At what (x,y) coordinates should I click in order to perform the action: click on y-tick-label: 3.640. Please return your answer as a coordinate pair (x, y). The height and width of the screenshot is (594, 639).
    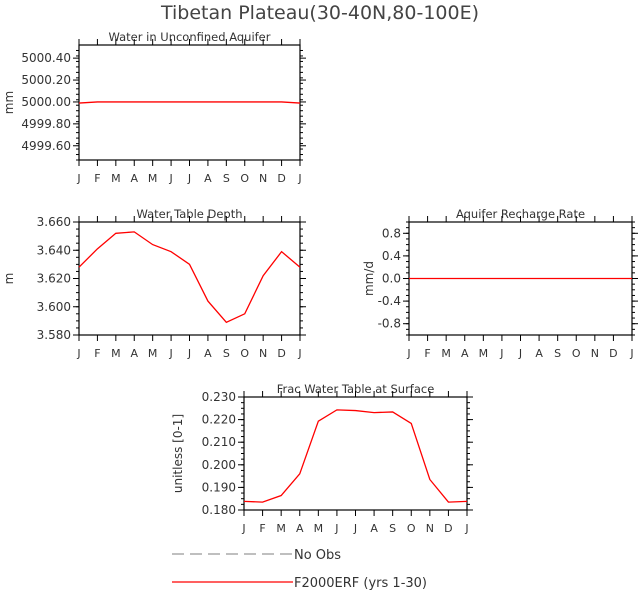
    Looking at the image, I should click on (54, 250).